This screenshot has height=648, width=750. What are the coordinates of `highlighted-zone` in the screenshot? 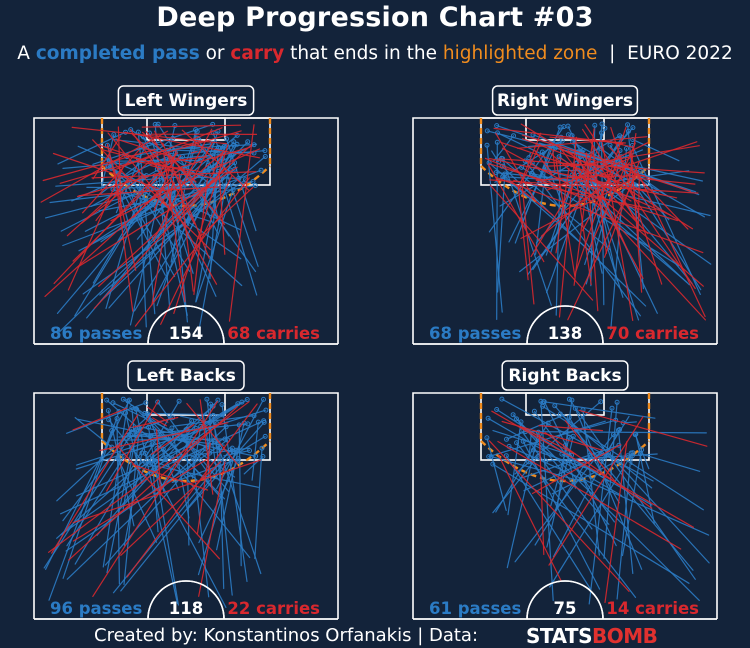 It's located at (186, 438).